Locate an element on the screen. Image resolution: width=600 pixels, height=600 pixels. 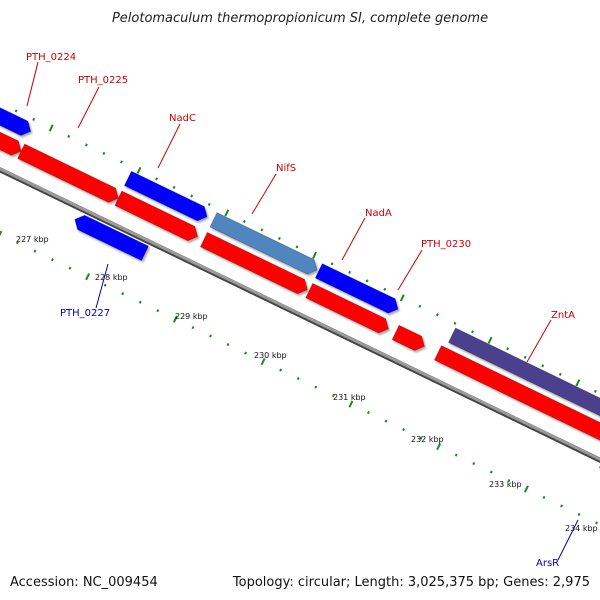
gene-label-pth-0224: PTH_0224 is located at coordinates (51, 57).